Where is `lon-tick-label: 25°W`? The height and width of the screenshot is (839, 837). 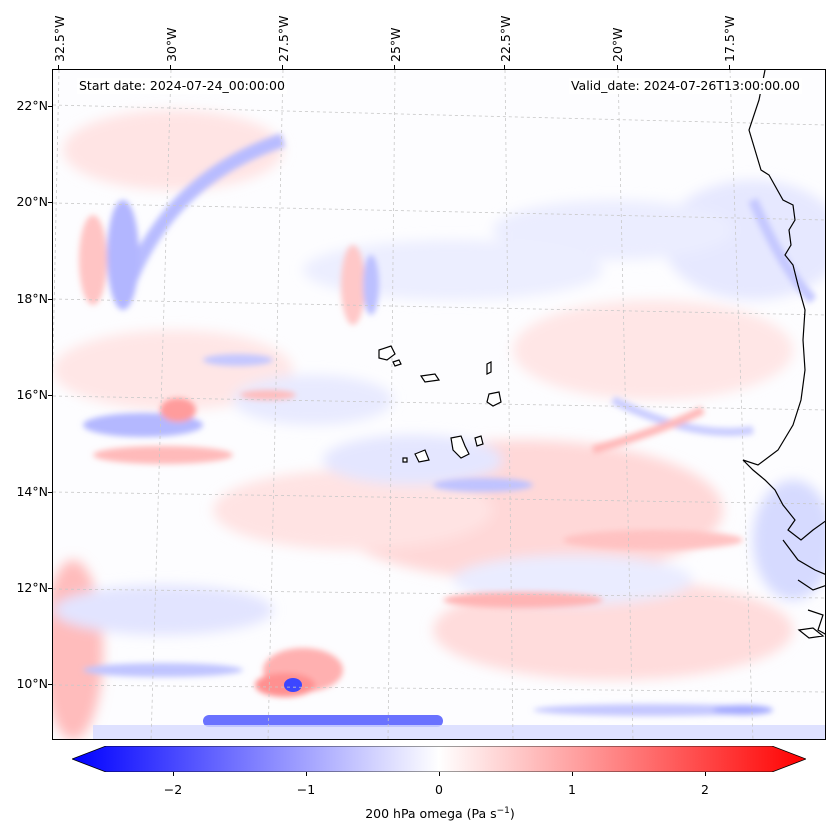 lon-tick-label: 25°W is located at coordinates (395, 44).